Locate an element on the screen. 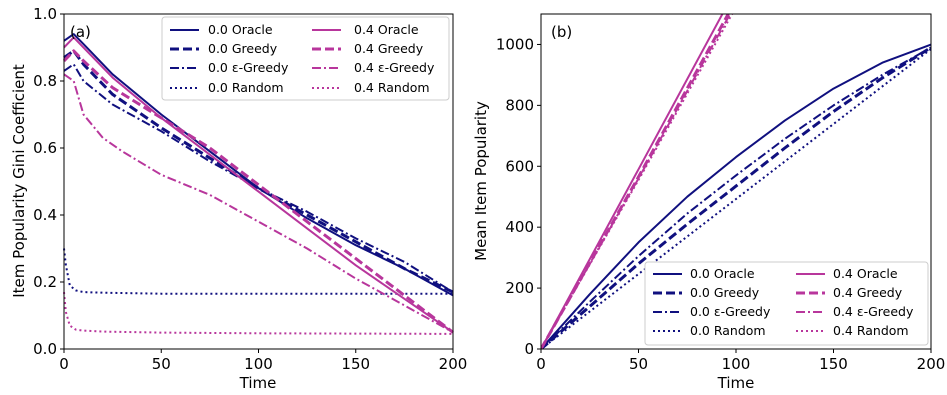 Image resolution: width=947 pixels, height=395 pixels. legend-b-random-4: 0.4 Random is located at coordinates (871, 330).